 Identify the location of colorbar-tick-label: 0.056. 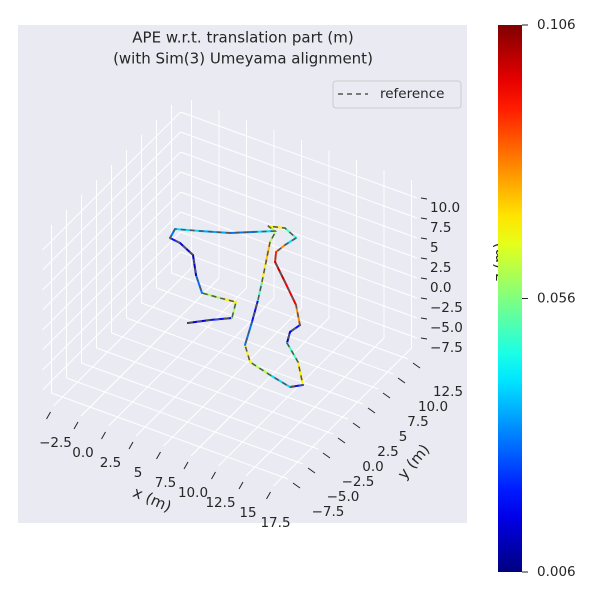
(556, 299).